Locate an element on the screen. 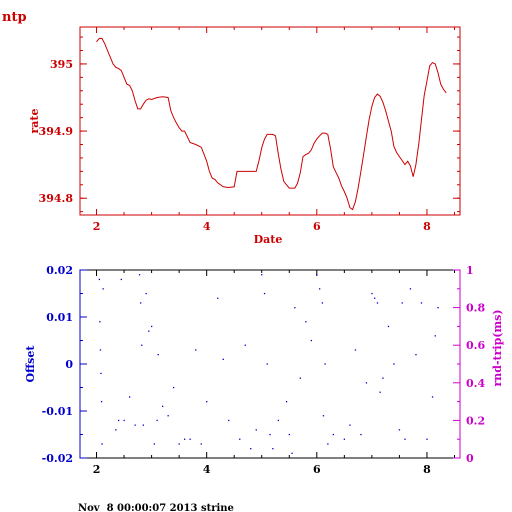 This screenshot has width=512, height=512. app-label: ntp is located at coordinates (14, 17).